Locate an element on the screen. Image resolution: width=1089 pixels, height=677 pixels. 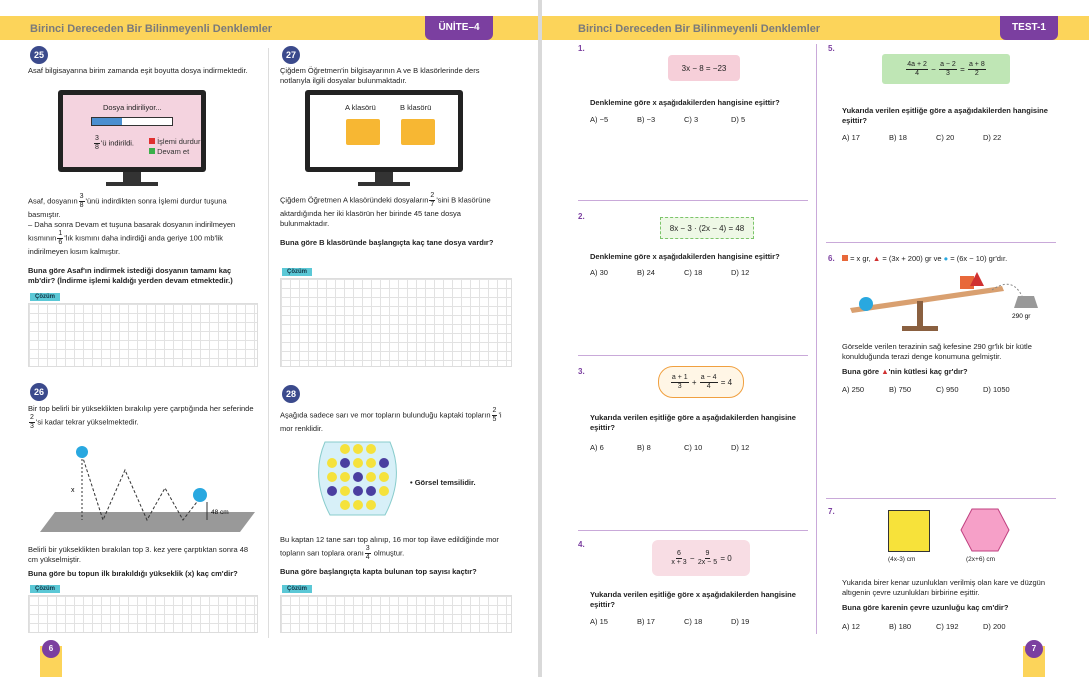
den: 7 is located at coordinates (432, 204).